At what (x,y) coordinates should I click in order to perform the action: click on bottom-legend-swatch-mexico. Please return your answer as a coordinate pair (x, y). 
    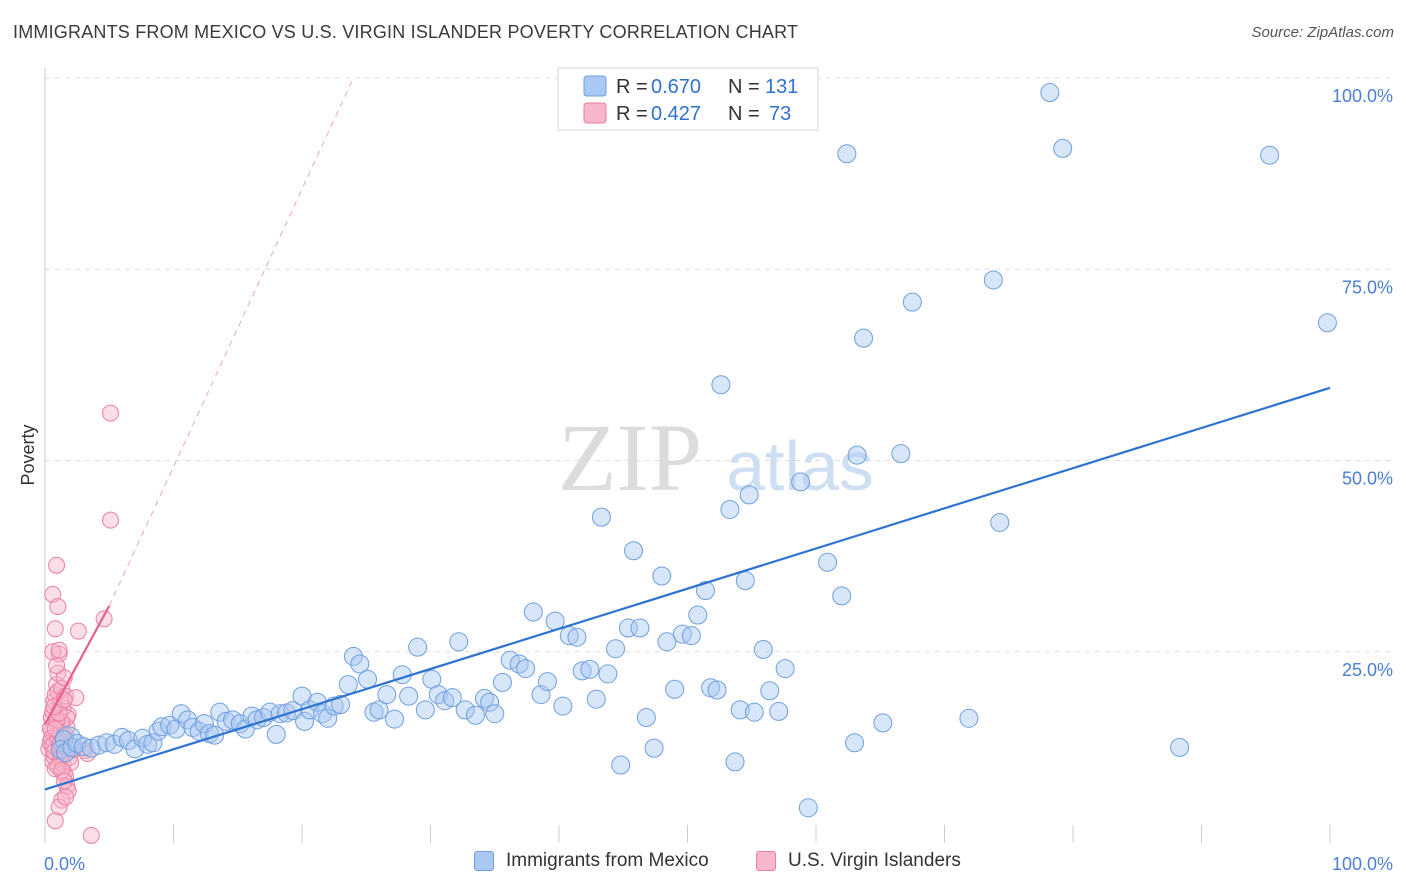
    Looking at the image, I should click on (484, 861).